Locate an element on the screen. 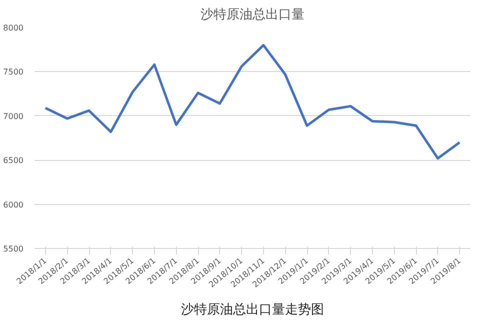 The width and height of the screenshot is (500, 322). y-tick-label: 7500 is located at coordinates (13, 72).